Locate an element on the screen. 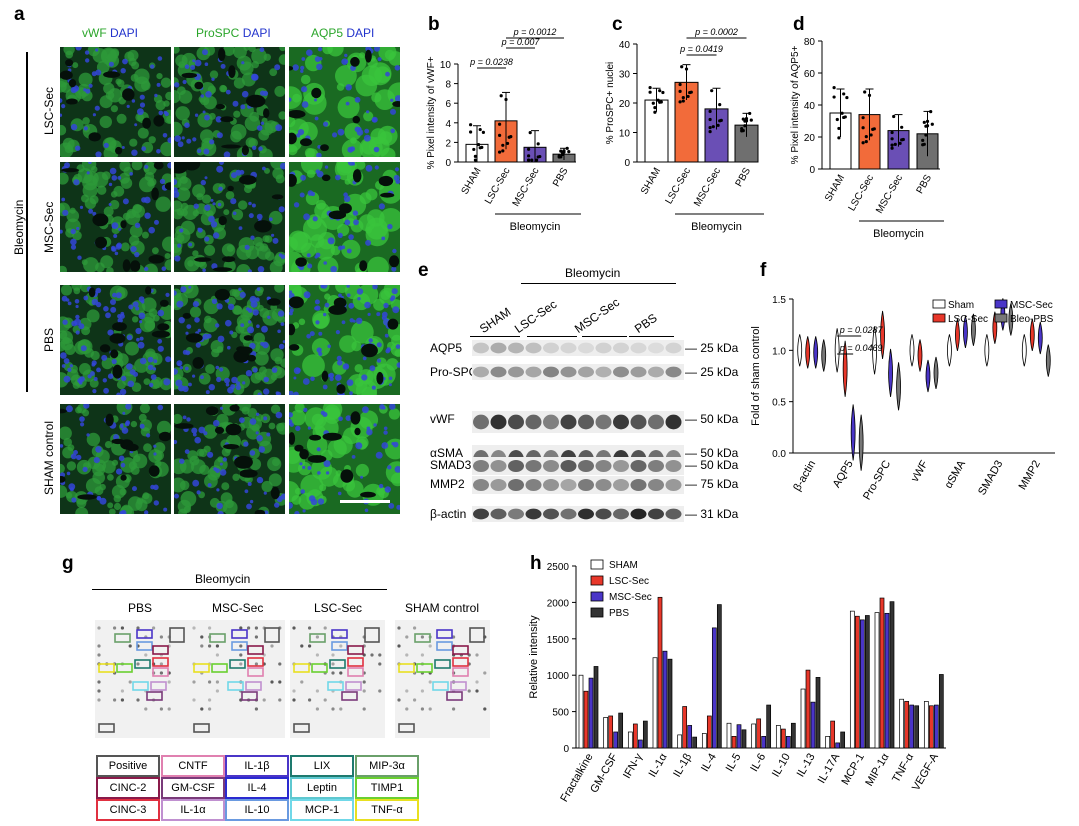 Image resolution: width=1079 pixels, height=826 pixels. y-tick-label: 2500 is located at coordinates (558, 567).